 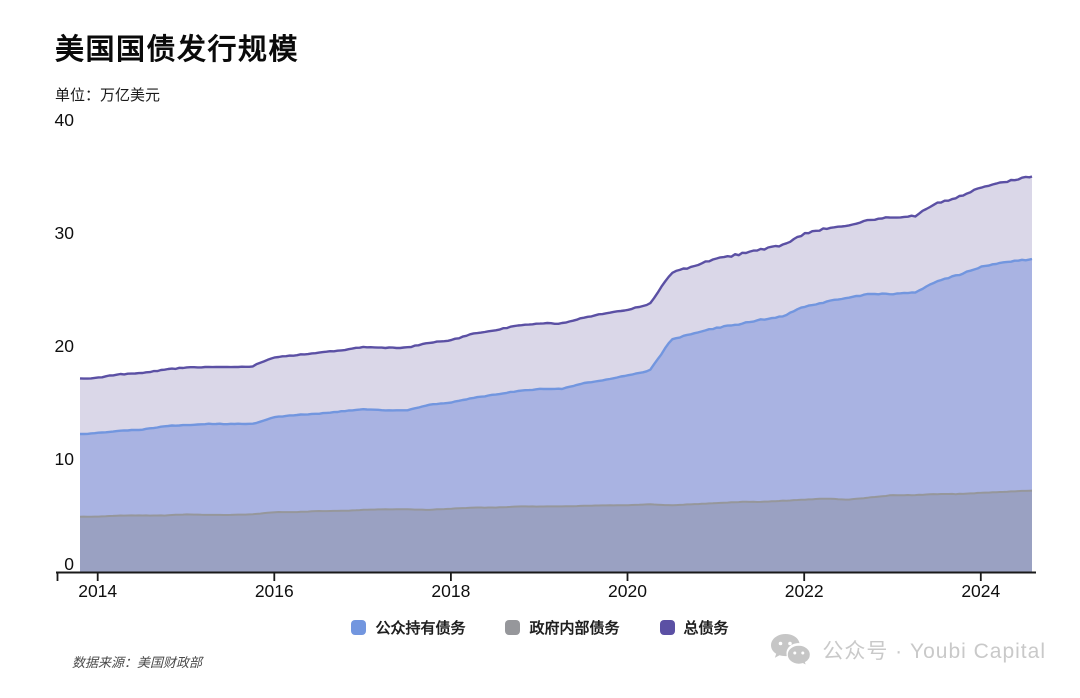 I want to click on intragov-debt-legend-label: 政府内部债务, so click(x=574, y=628).